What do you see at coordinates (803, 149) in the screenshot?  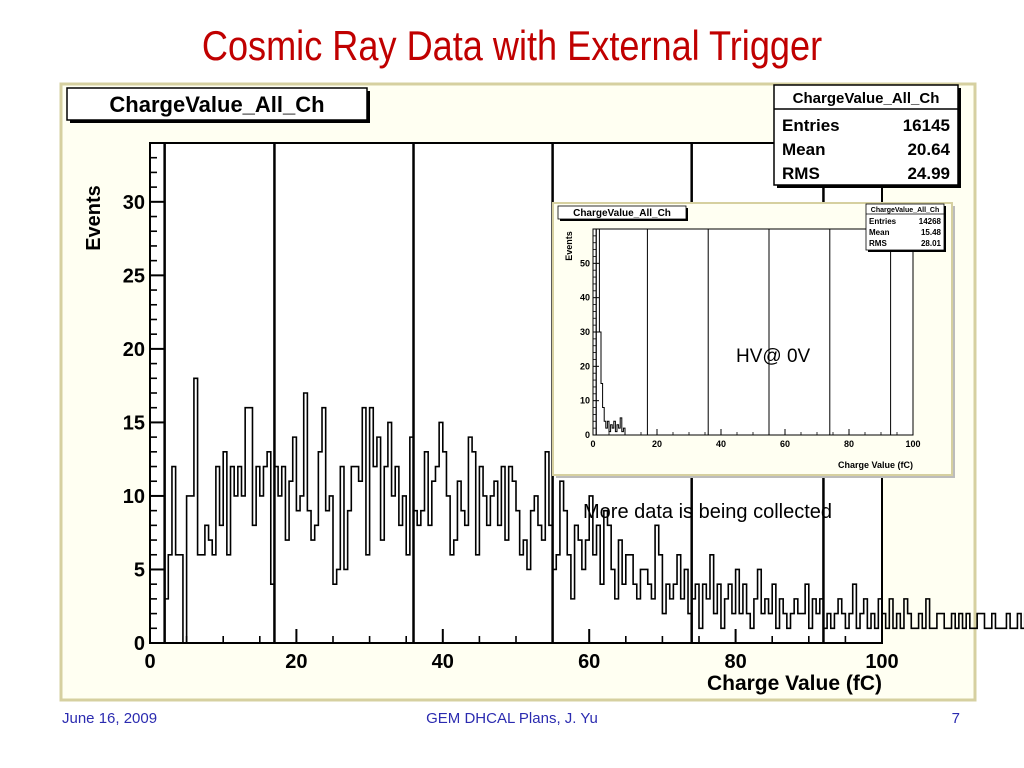 I see `main-stats-mean-label: Mean` at bounding box center [803, 149].